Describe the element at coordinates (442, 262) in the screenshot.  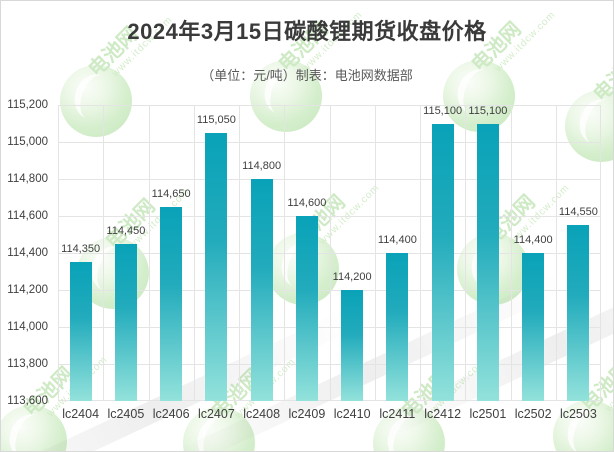
I see `bar-lc2412` at that location.